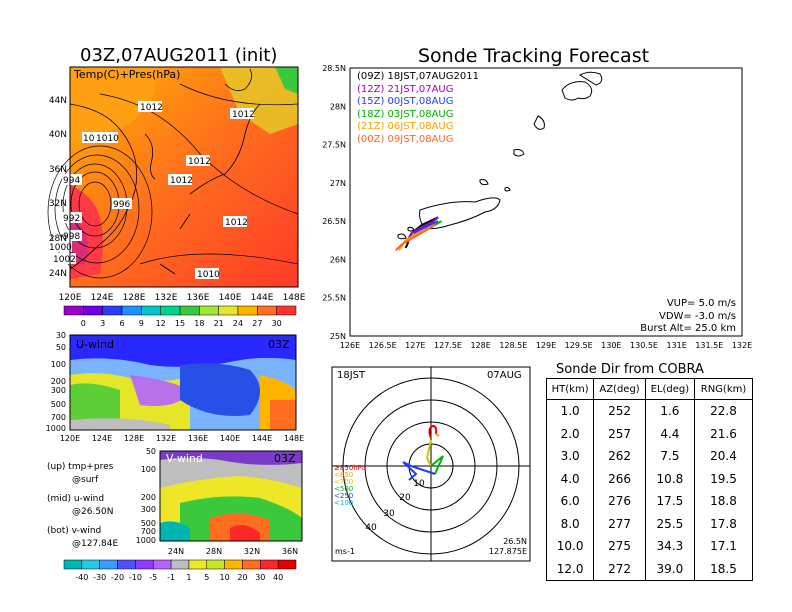 Image resolution: width=792 pixels, height=612 pixels. I want to click on polar-time: 18JST, so click(351, 375).